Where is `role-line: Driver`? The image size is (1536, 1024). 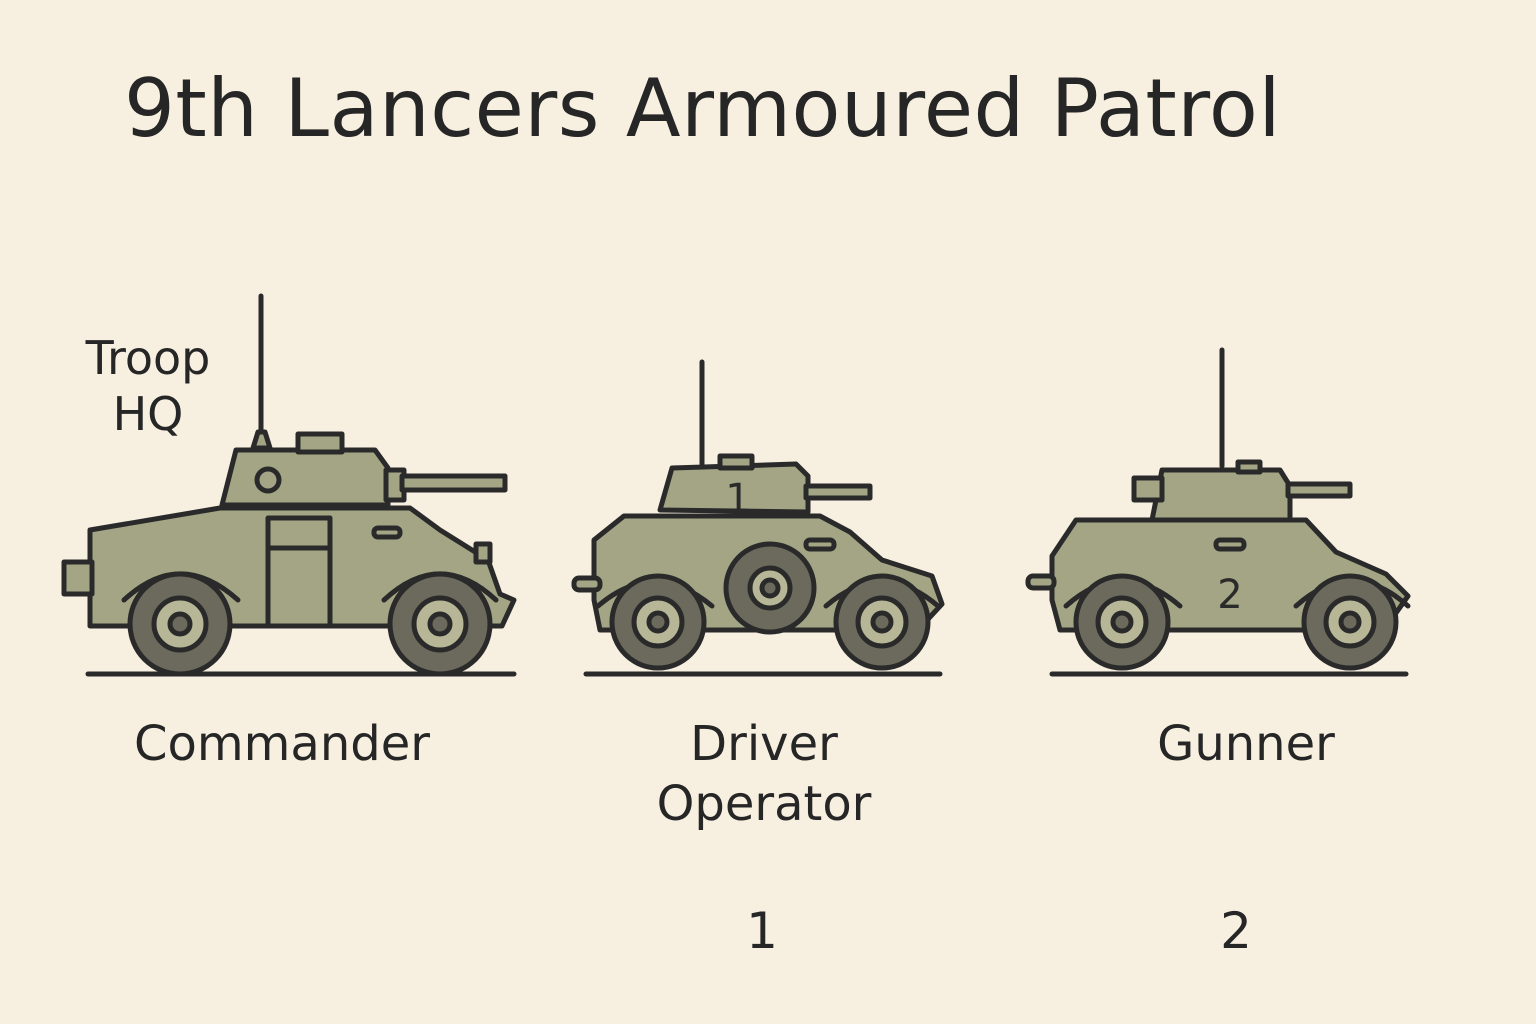
role-line: Driver is located at coordinates (764, 744).